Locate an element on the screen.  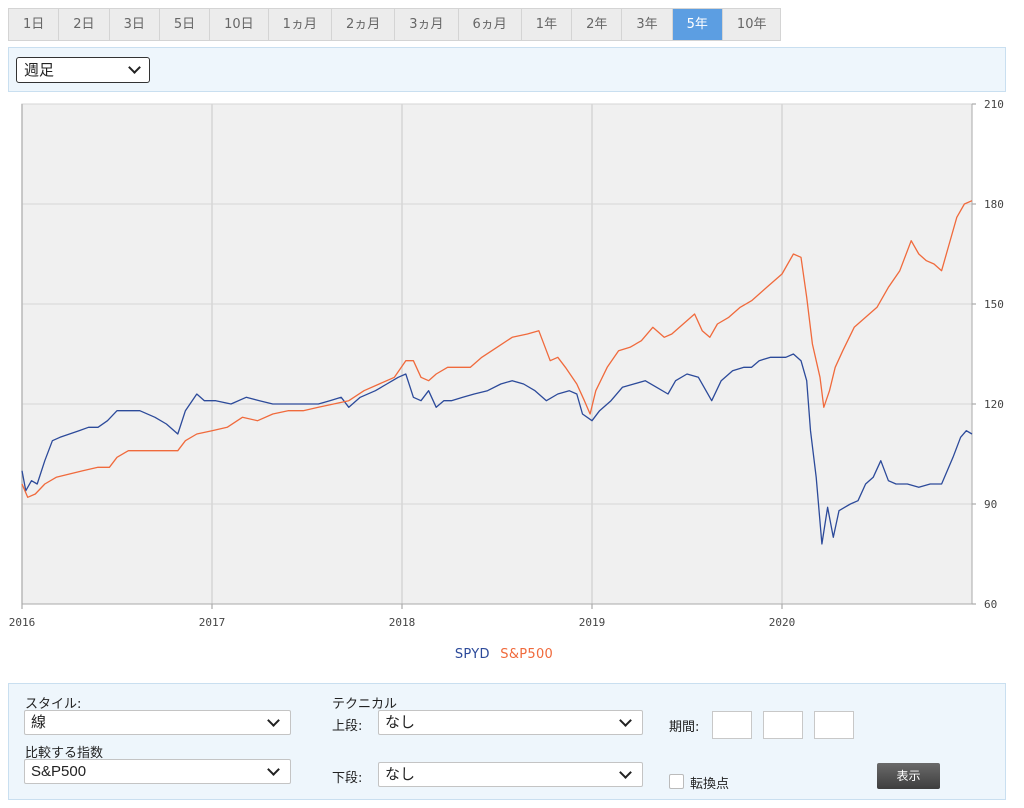
pivot-label: 転換点 is located at coordinates (710, 784).